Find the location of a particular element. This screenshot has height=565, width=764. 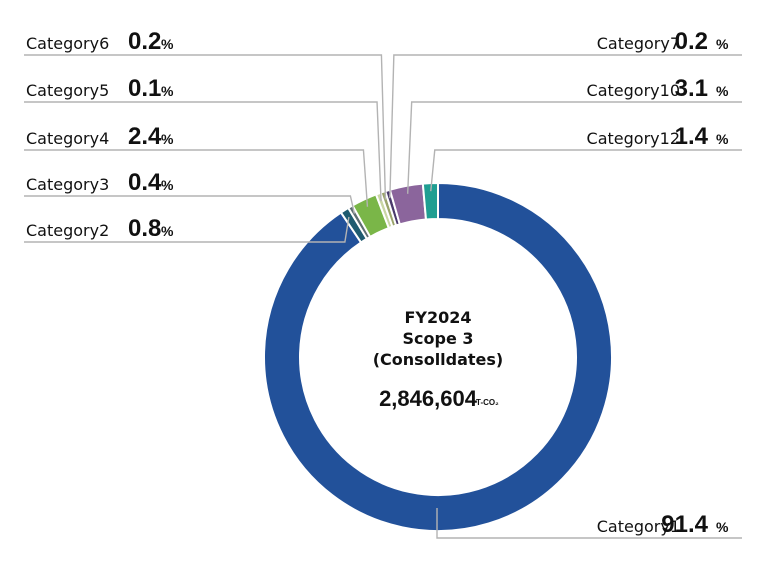

label-value: 91.4 is located at coordinates (684, 524).